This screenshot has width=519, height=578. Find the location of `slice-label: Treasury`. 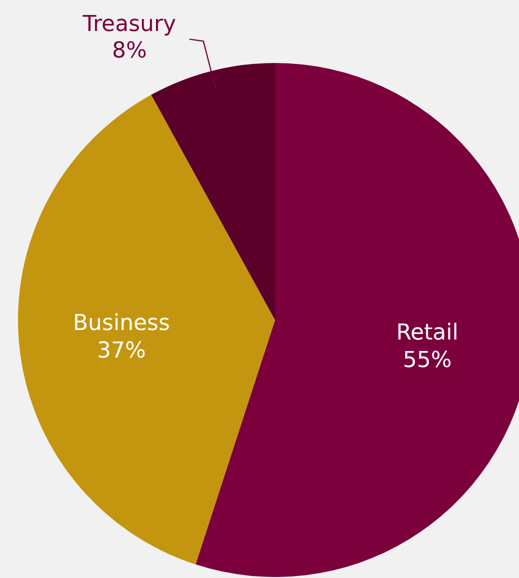

slice-label: Treasury is located at coordinates (129, 25).